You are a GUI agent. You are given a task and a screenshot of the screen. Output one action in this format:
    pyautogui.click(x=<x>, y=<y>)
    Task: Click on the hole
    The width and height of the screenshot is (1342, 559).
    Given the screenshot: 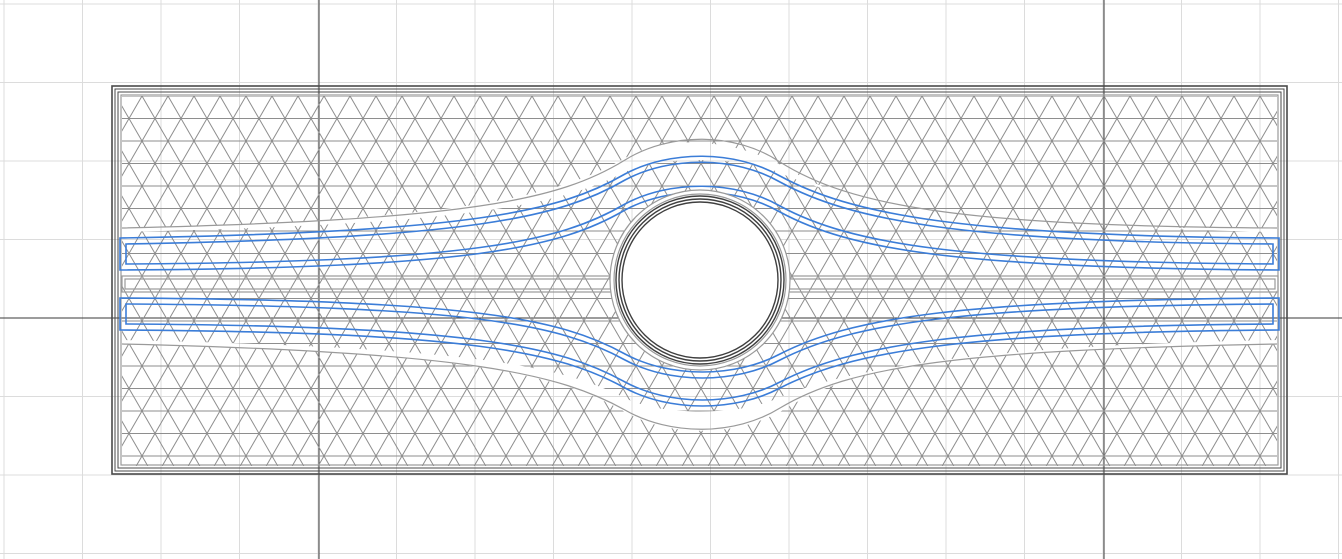 What is the action you would take?
    pyautogui.click(x=700, y=280)
    